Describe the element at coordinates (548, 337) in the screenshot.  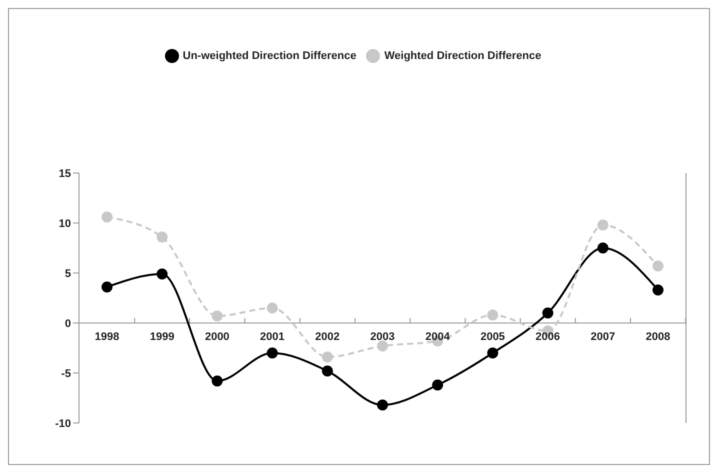
I see `x-tick-label: 2006` at that location.